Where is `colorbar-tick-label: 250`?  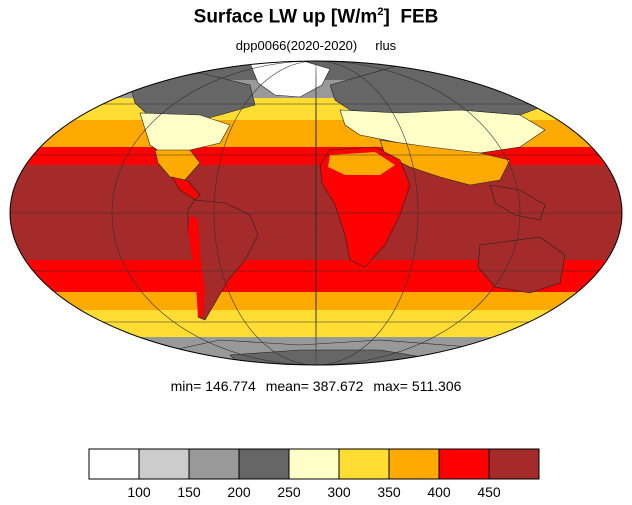
colorbar-tick-label: 250 is located at coordinates (289, 492).